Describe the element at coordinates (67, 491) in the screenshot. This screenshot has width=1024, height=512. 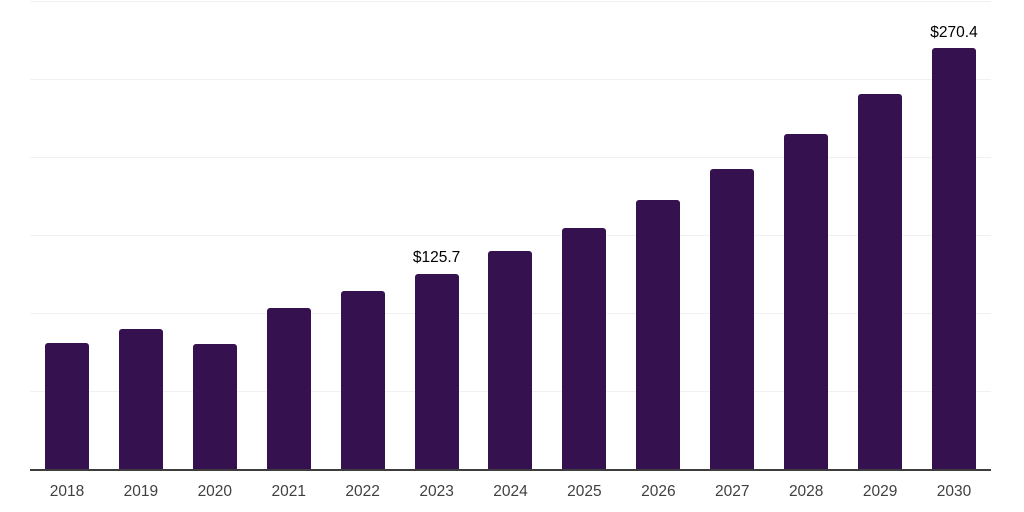
I see `x-tick-label-2018: 2018` at that location.